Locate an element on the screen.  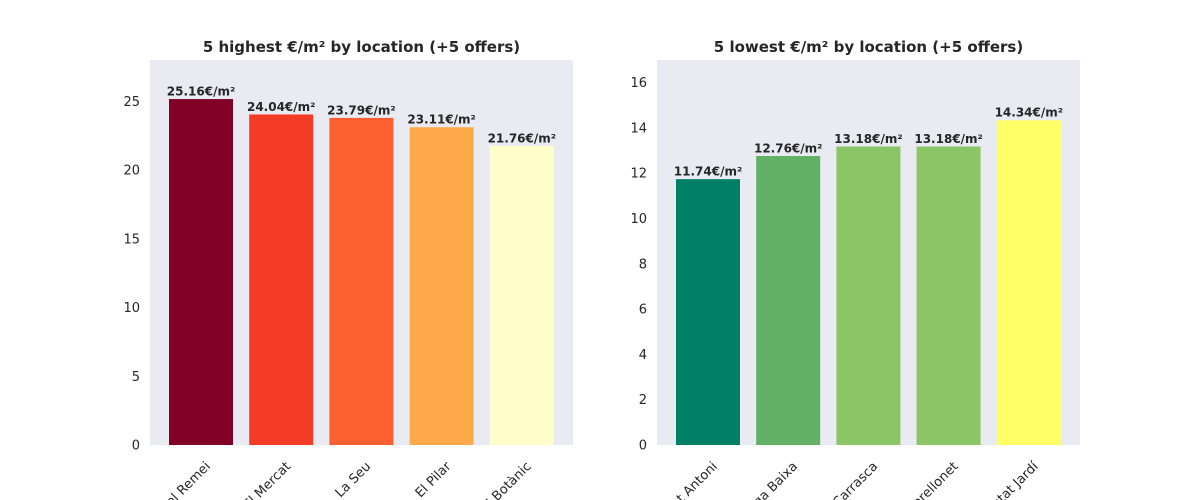
y-tick-label-lowest: 2 is located at coordinates (643, 400).